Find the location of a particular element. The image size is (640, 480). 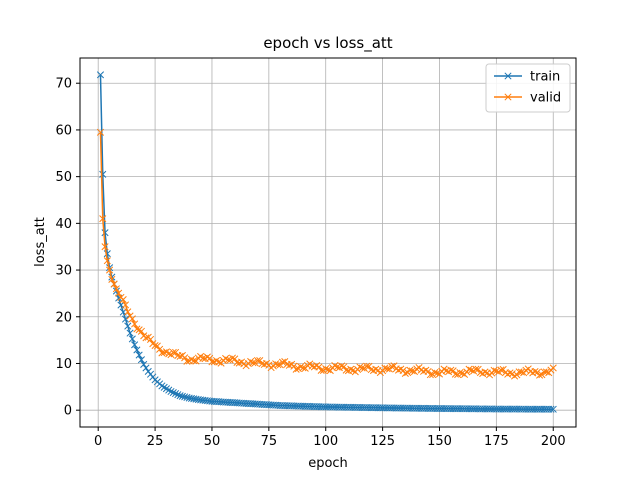

y-tick-label: 0 is located at coordinates (68, 411).